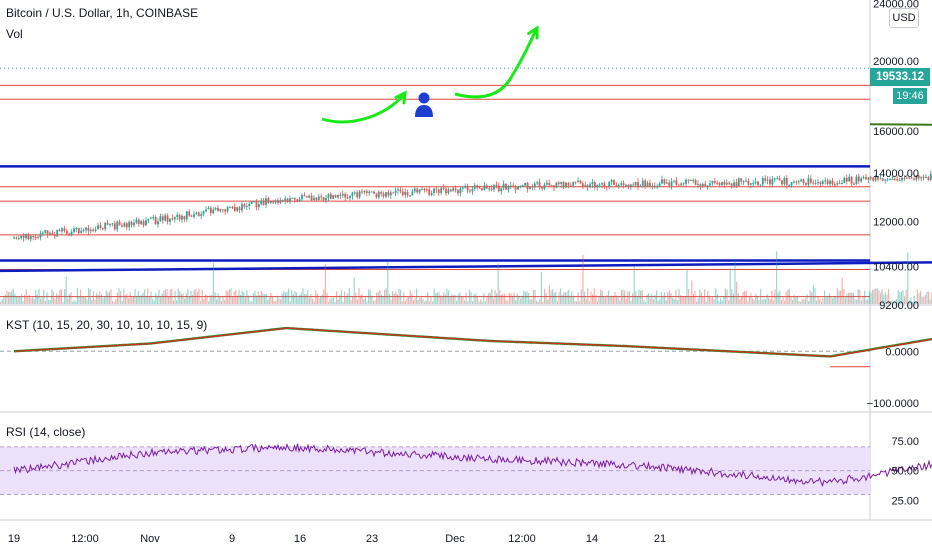 The width and height of the screenshot is (932, 550). Describe the element at coordinates (424, 111) in the screenshot. I see `person-icon-body` at that location.